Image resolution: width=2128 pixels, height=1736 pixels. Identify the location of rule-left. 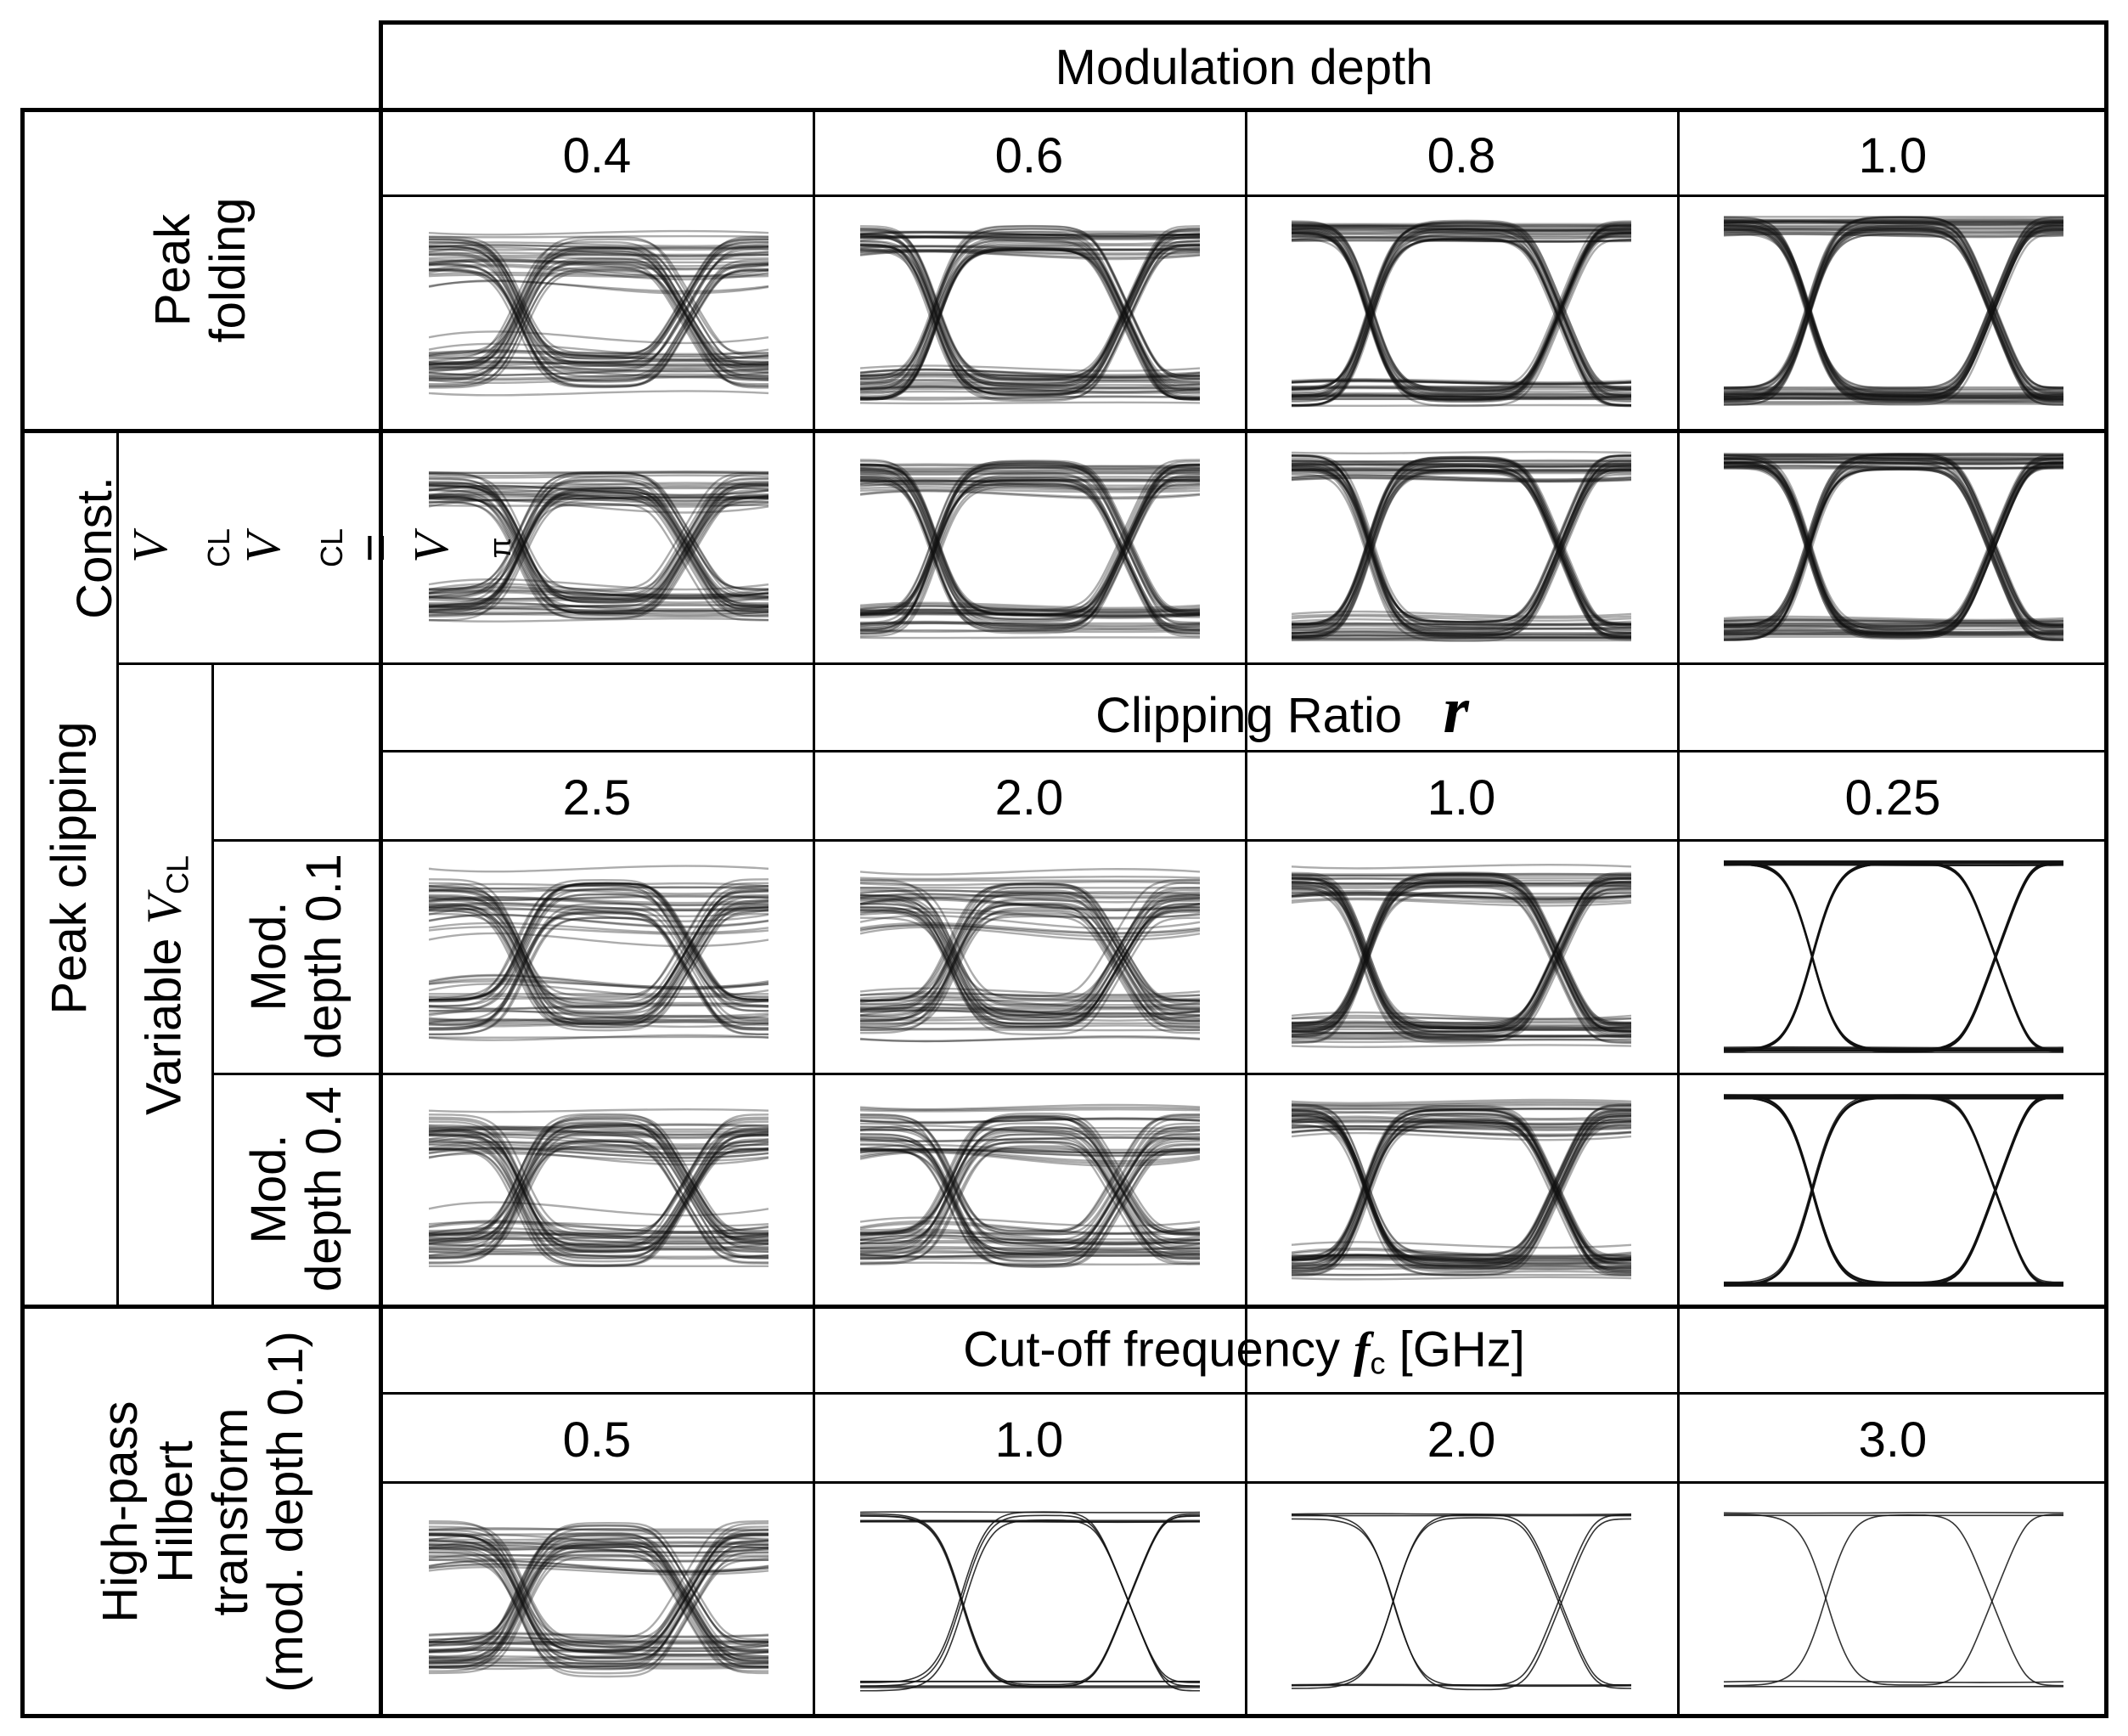
(22, 913).